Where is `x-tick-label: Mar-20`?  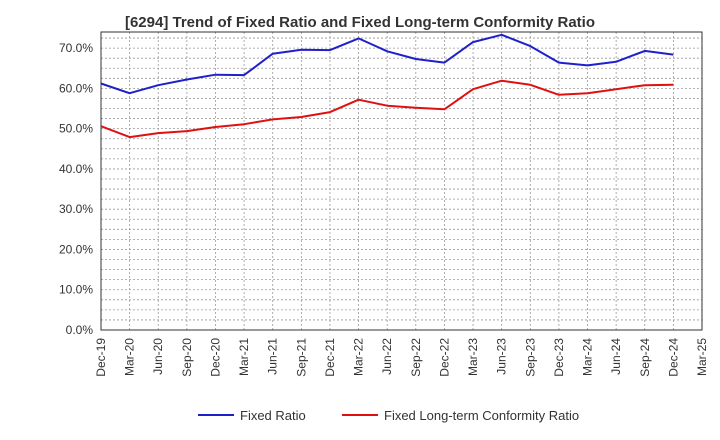
x-tick-label: Mar-20 is located at coordinates (130, 357).